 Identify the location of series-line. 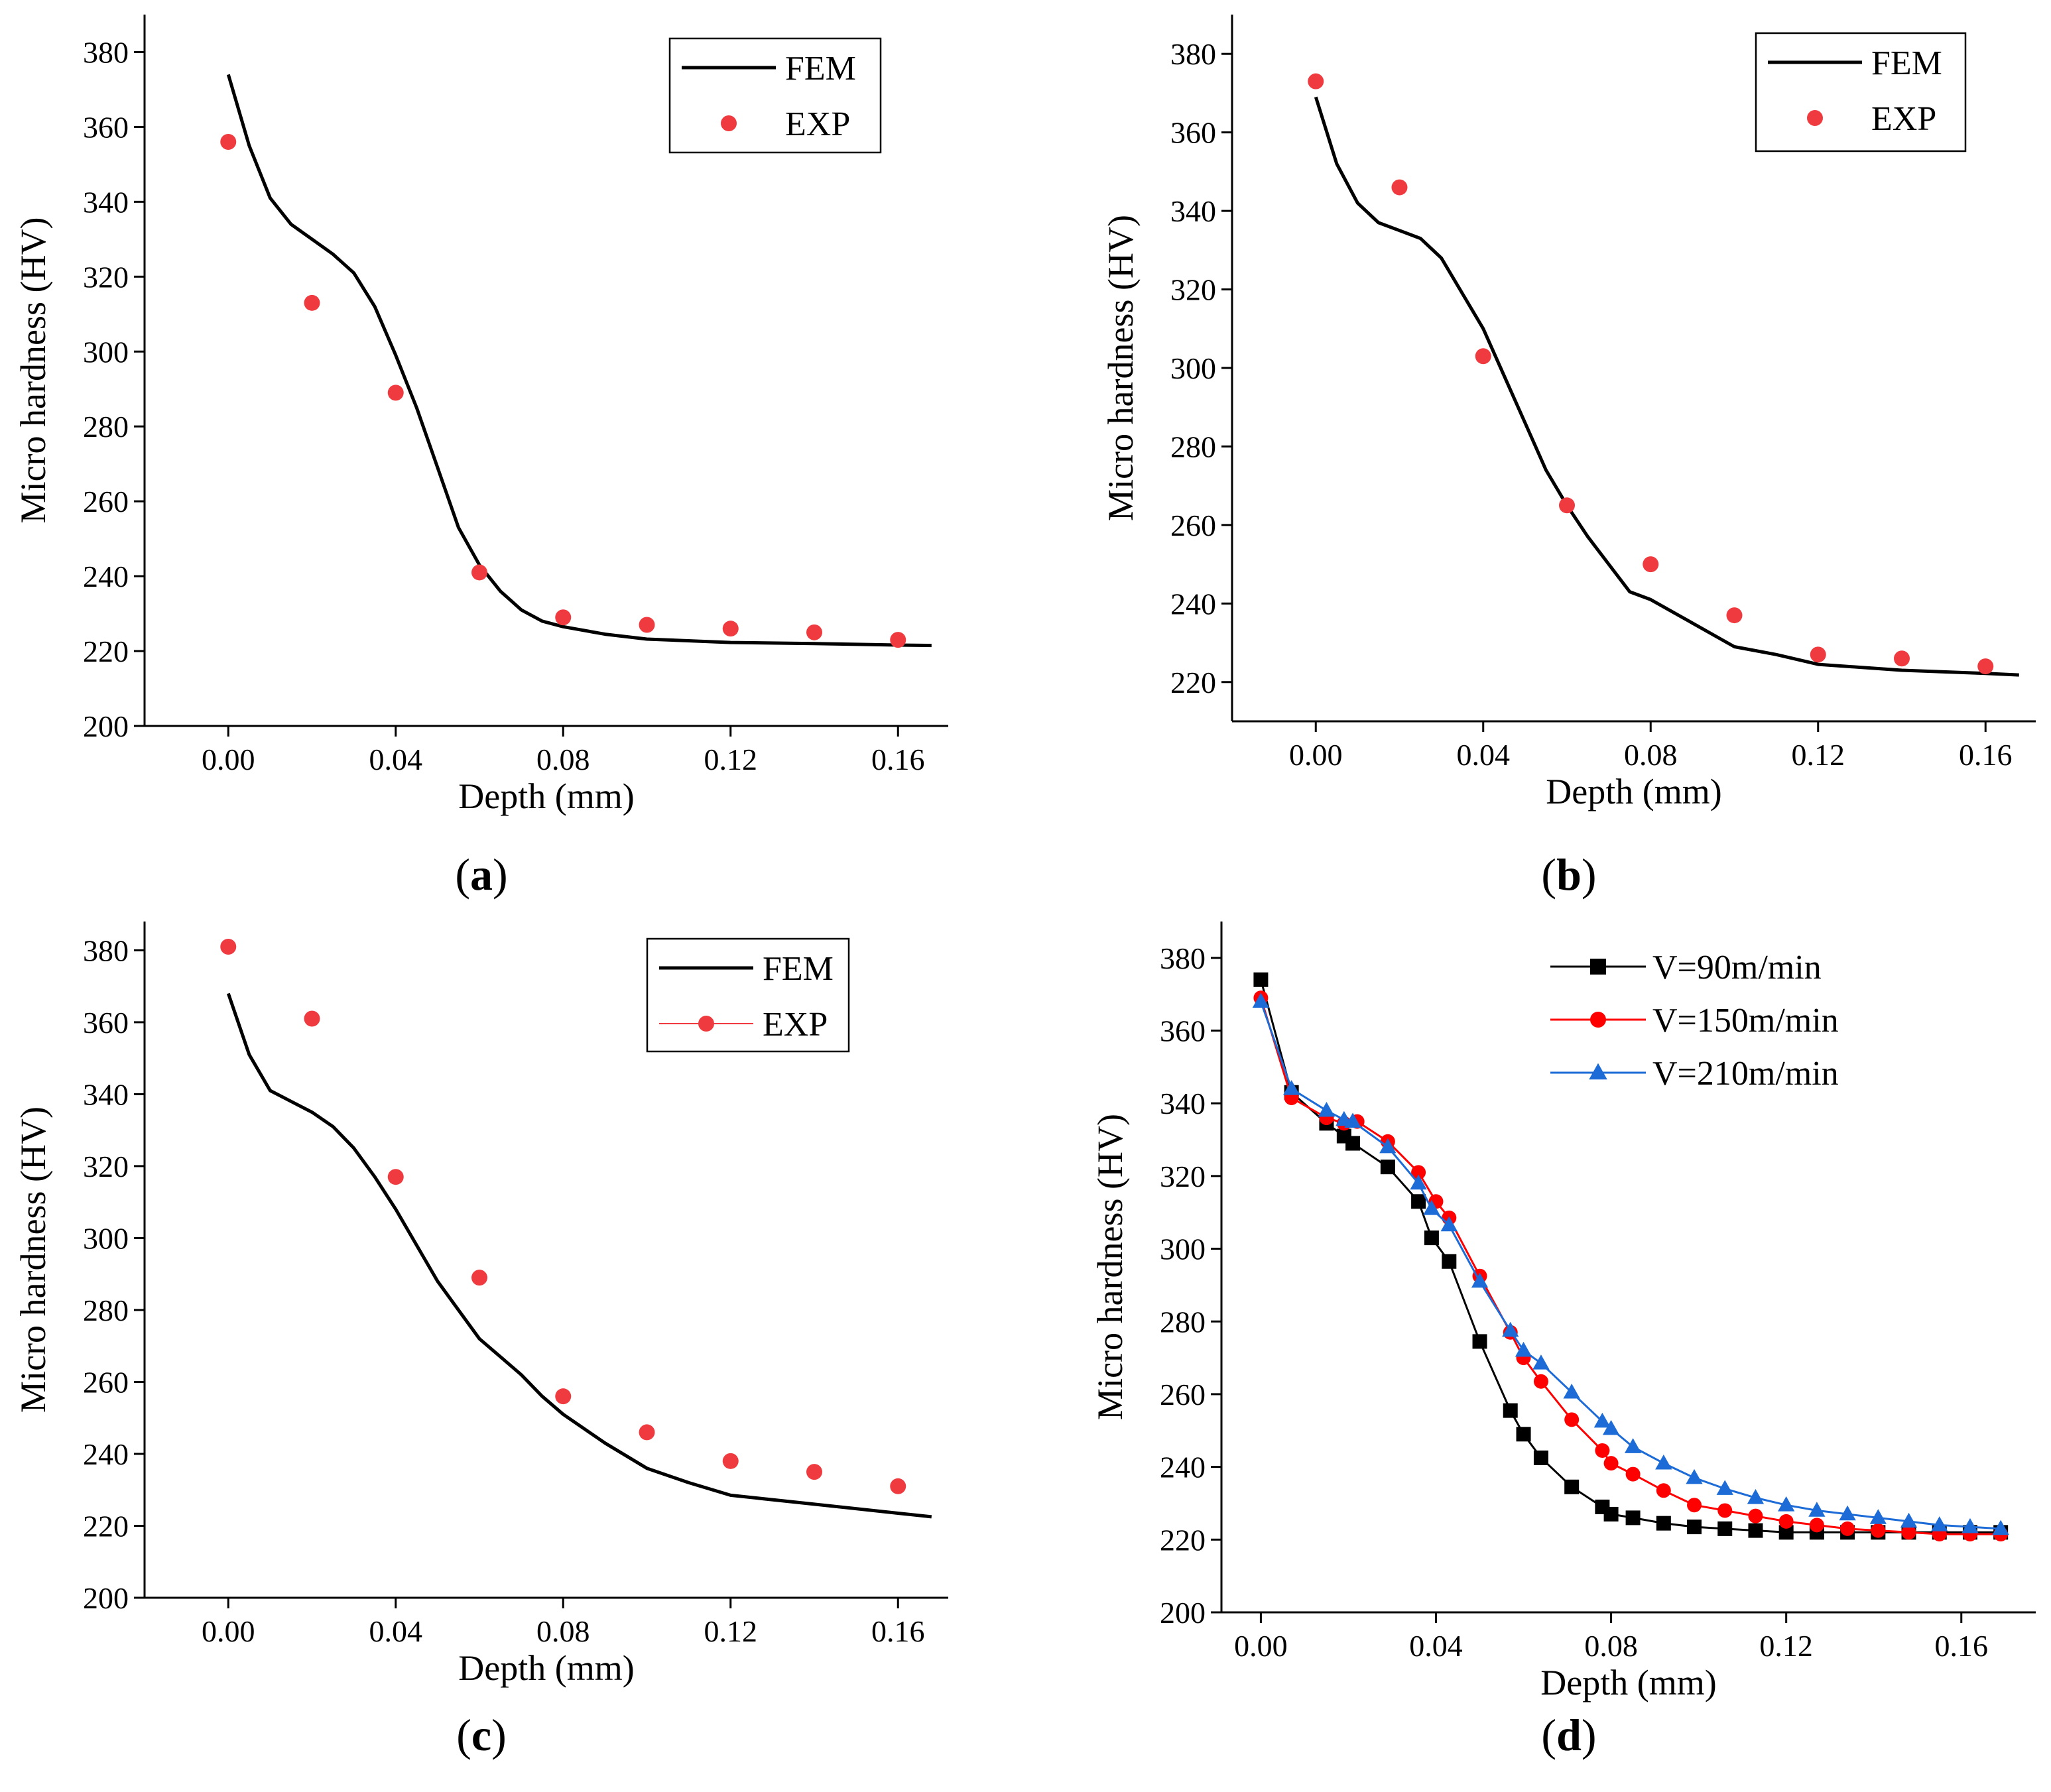
(579, 1255).